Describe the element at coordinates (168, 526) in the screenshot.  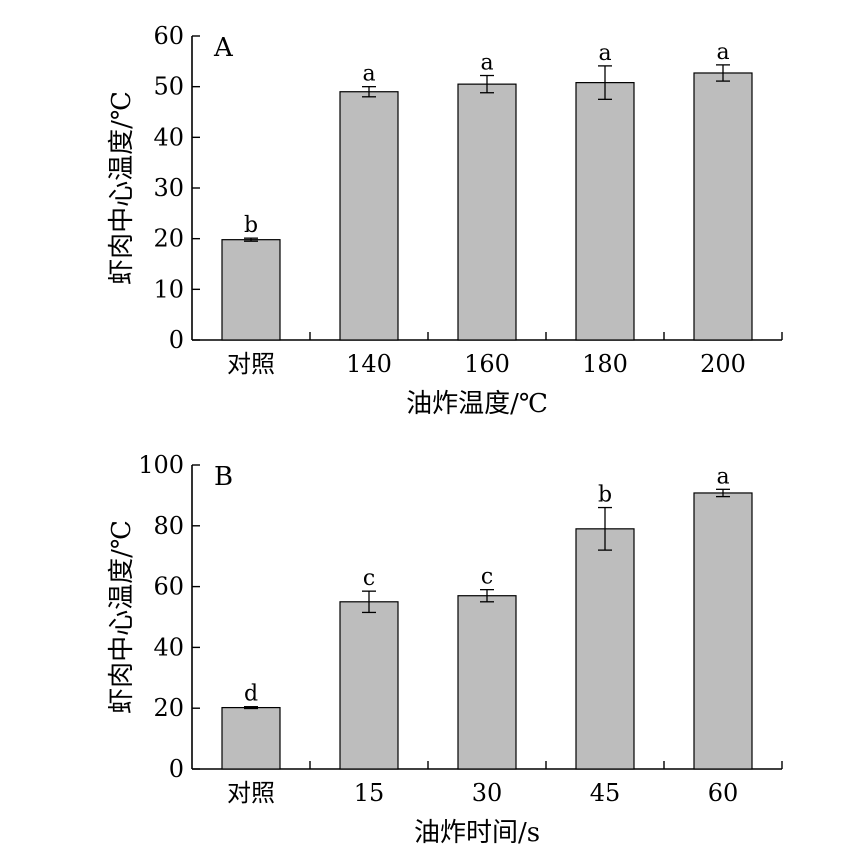
I see `y-tick-label: 80` at that location.